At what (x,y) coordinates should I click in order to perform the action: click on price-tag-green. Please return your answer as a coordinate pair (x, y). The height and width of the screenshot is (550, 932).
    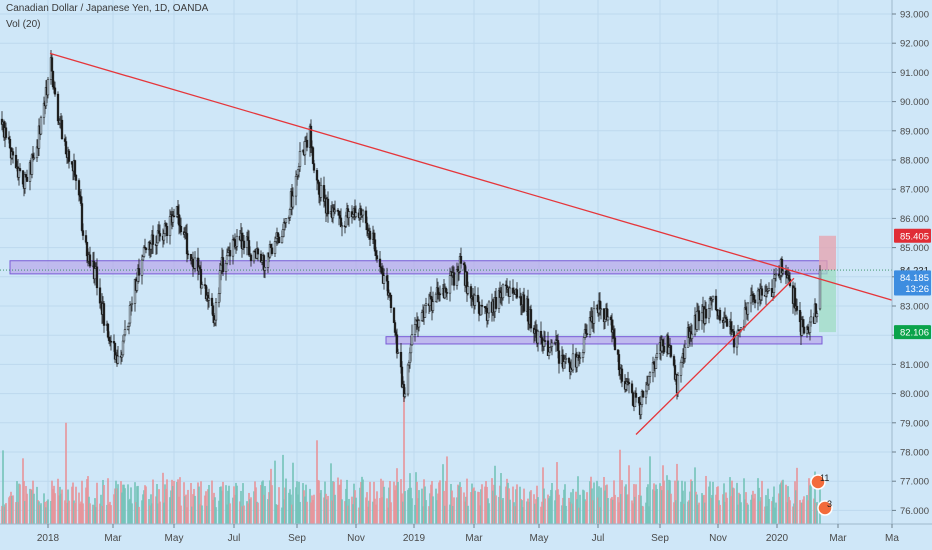
    Looking at the image, I should click on (912, 332).